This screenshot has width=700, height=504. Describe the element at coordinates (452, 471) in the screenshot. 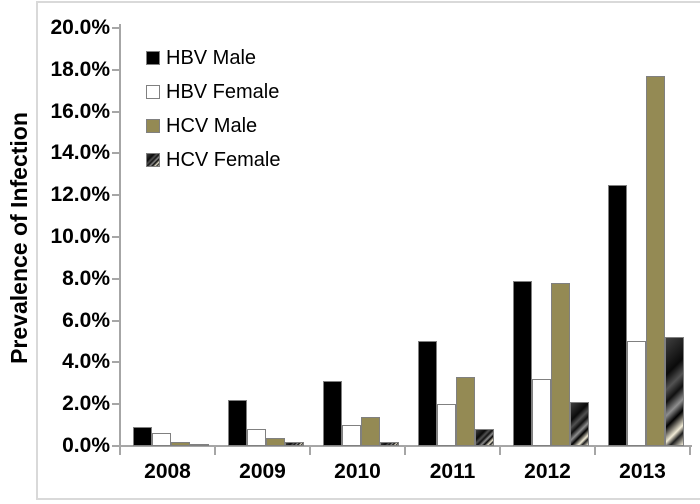

I see `x-tick-label: 2011` at that location.